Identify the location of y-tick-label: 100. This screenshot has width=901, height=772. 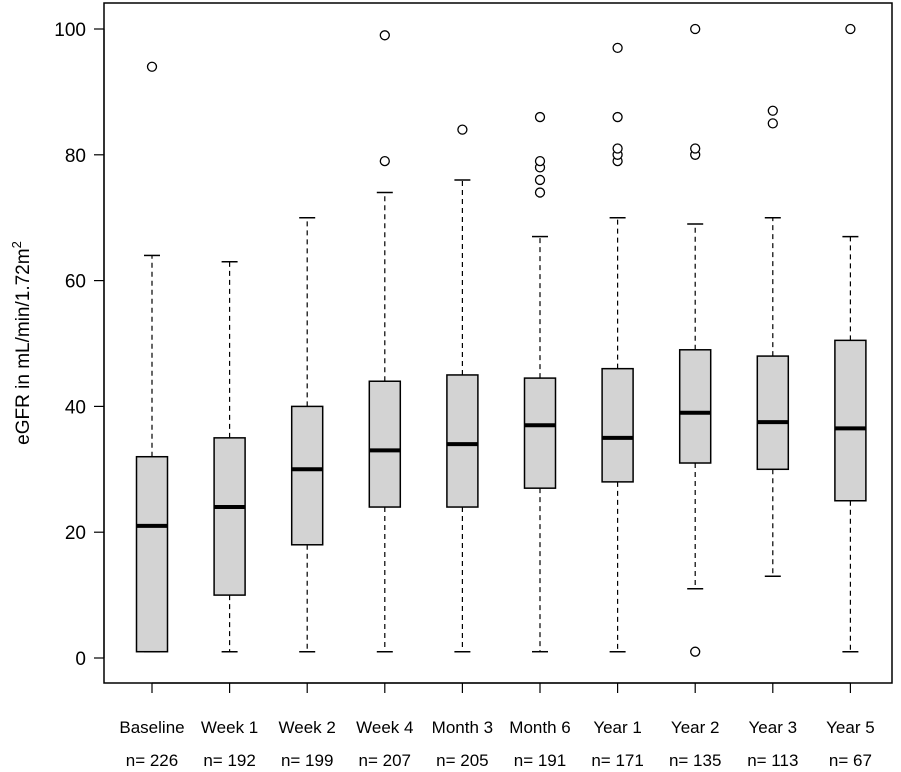
(70, 30).